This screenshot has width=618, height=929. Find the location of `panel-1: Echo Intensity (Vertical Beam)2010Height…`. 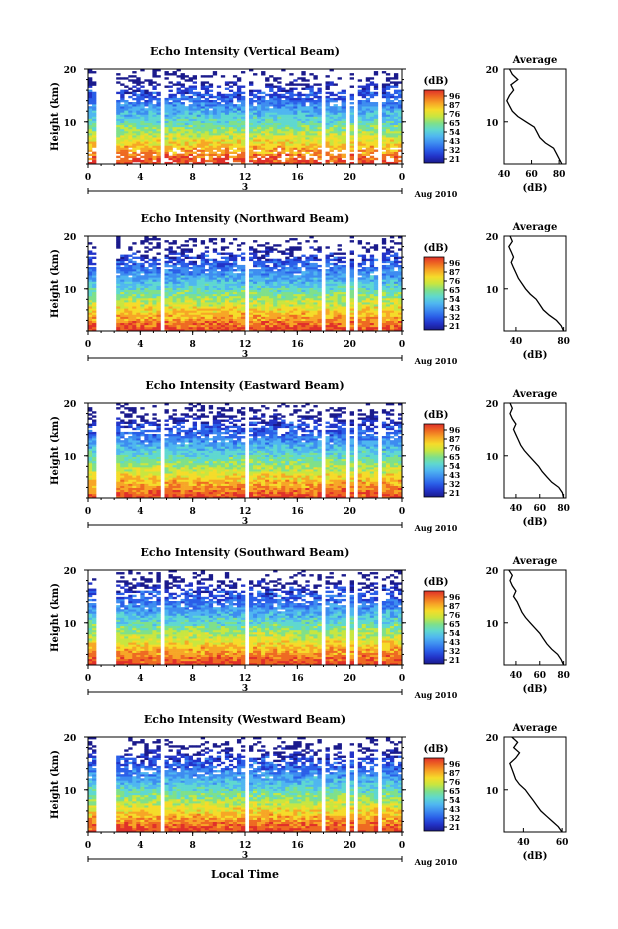

panel-1: Echo Intensity (Vertical Beam)2010Height… is located at coordinates (308, 122).